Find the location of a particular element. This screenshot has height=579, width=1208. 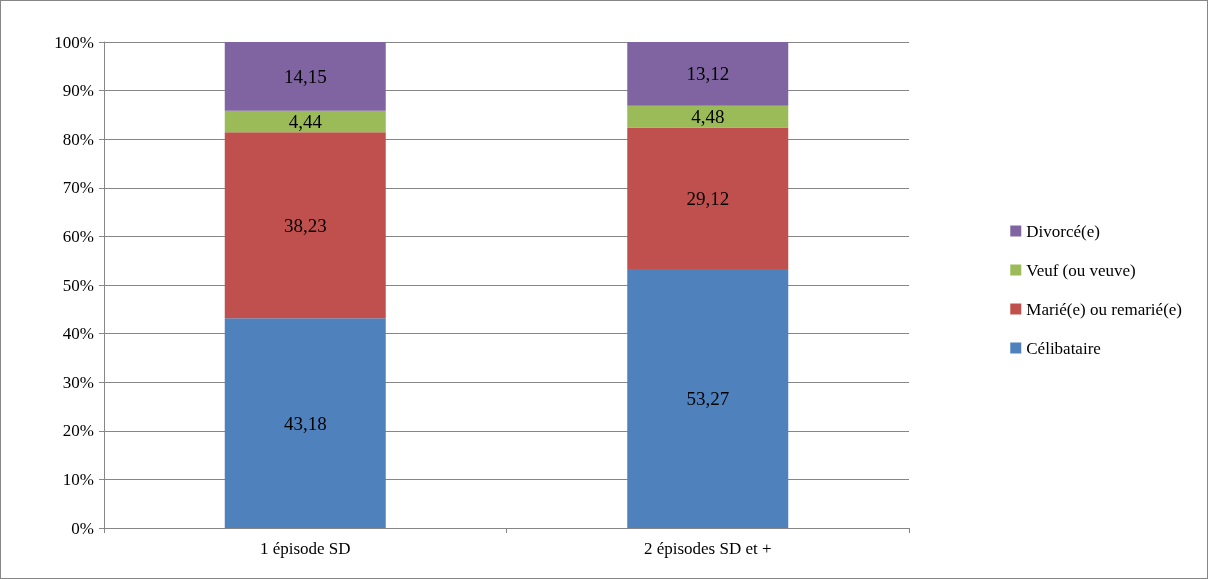

data-label: 53,27 is located at coordinates (708, 399).